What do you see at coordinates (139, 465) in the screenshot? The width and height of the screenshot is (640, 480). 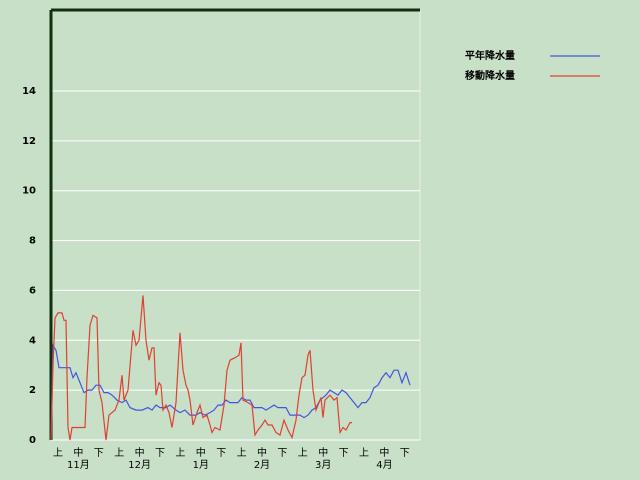 I see `month-label: 12月` at bounding box center [139, 465].